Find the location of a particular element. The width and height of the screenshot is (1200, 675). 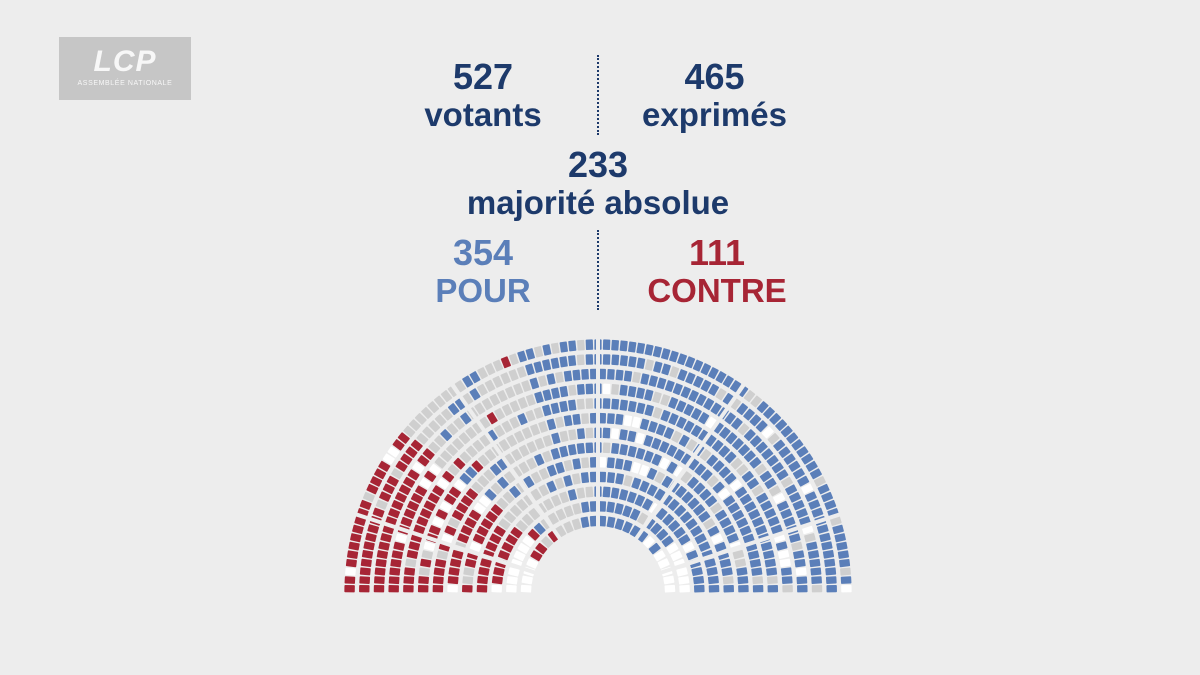

pour-value: 354 is located at coordinates (483, 252).